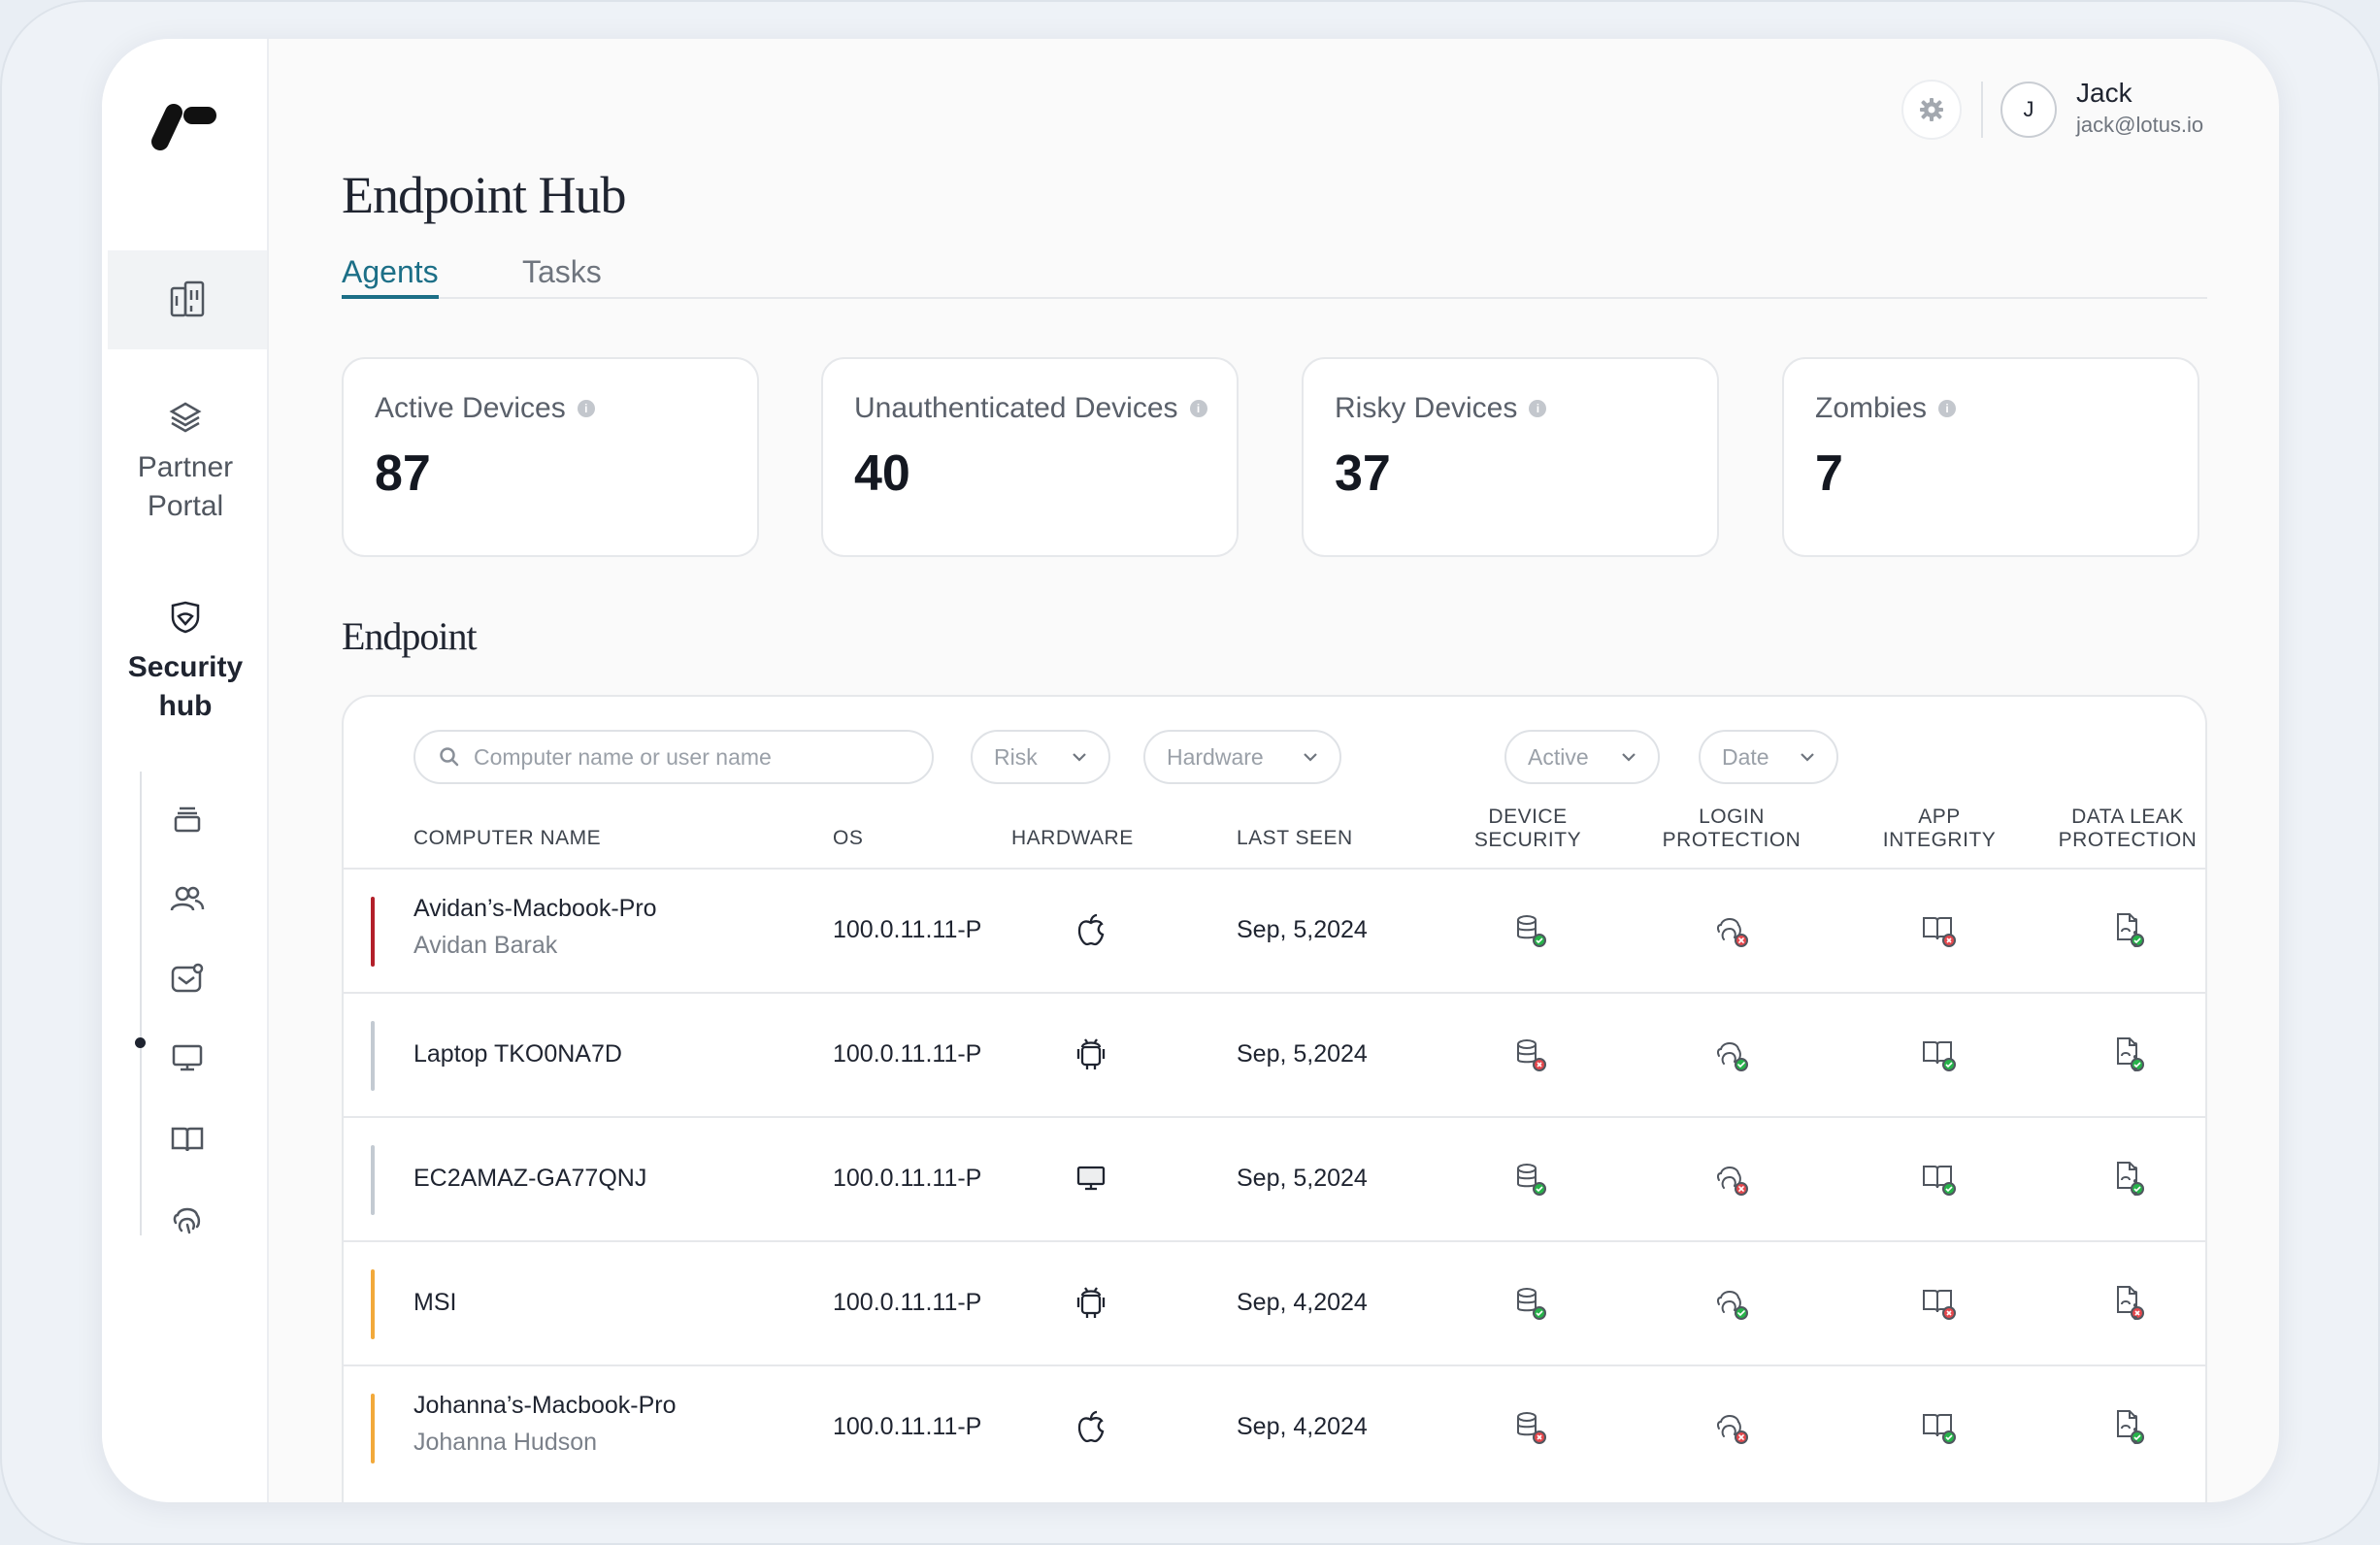 This screenshot has height=1545, width=2380. What do you see at coordinates (1528, 816) in the screenshot?
I see `column-header-line: DEVICE` at bounding box center [1528, 816].